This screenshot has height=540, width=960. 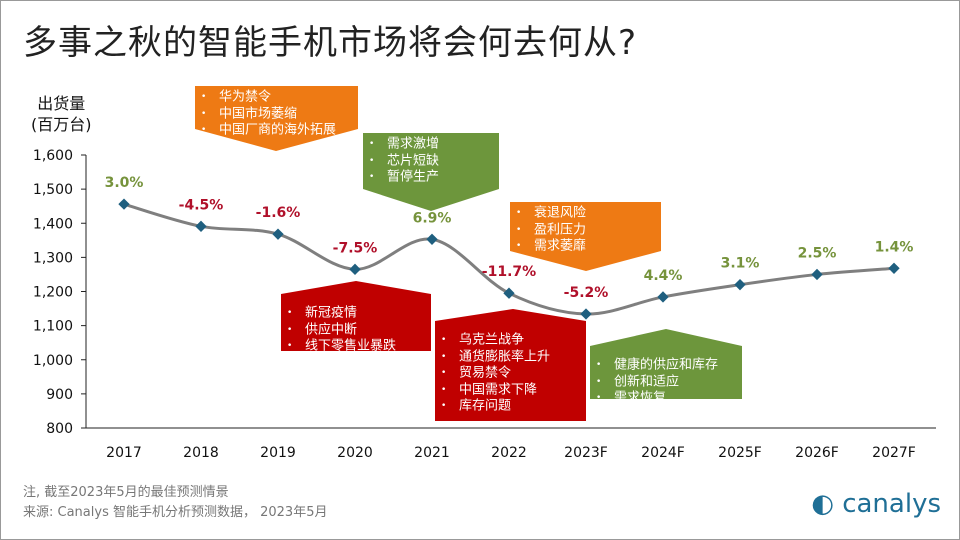 I want to click on canalys-logo: ◐ canalys, so click(x=876, y=504).